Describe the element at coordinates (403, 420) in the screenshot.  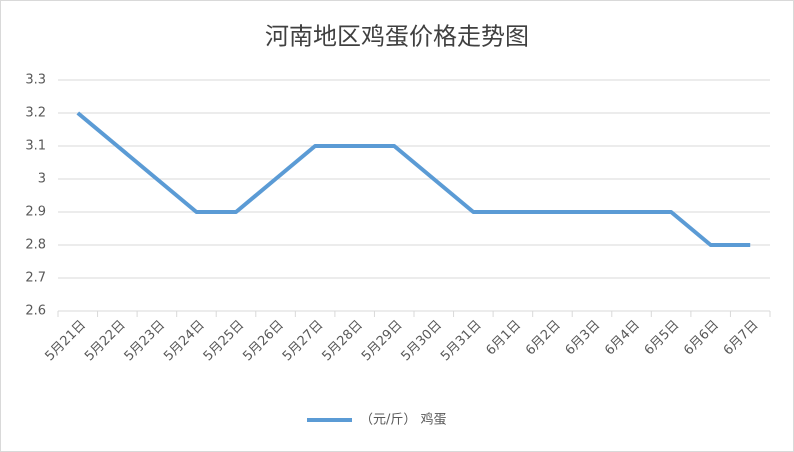
I see `legend-label: （元/斤） 鸡蛋` at that location.